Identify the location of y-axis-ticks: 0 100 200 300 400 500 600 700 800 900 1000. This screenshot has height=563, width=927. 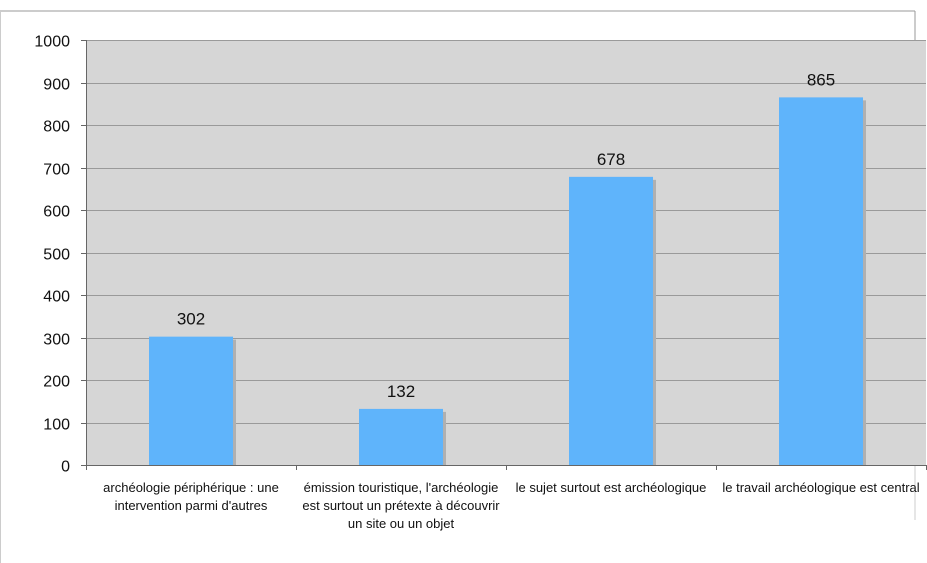
(60, 255).